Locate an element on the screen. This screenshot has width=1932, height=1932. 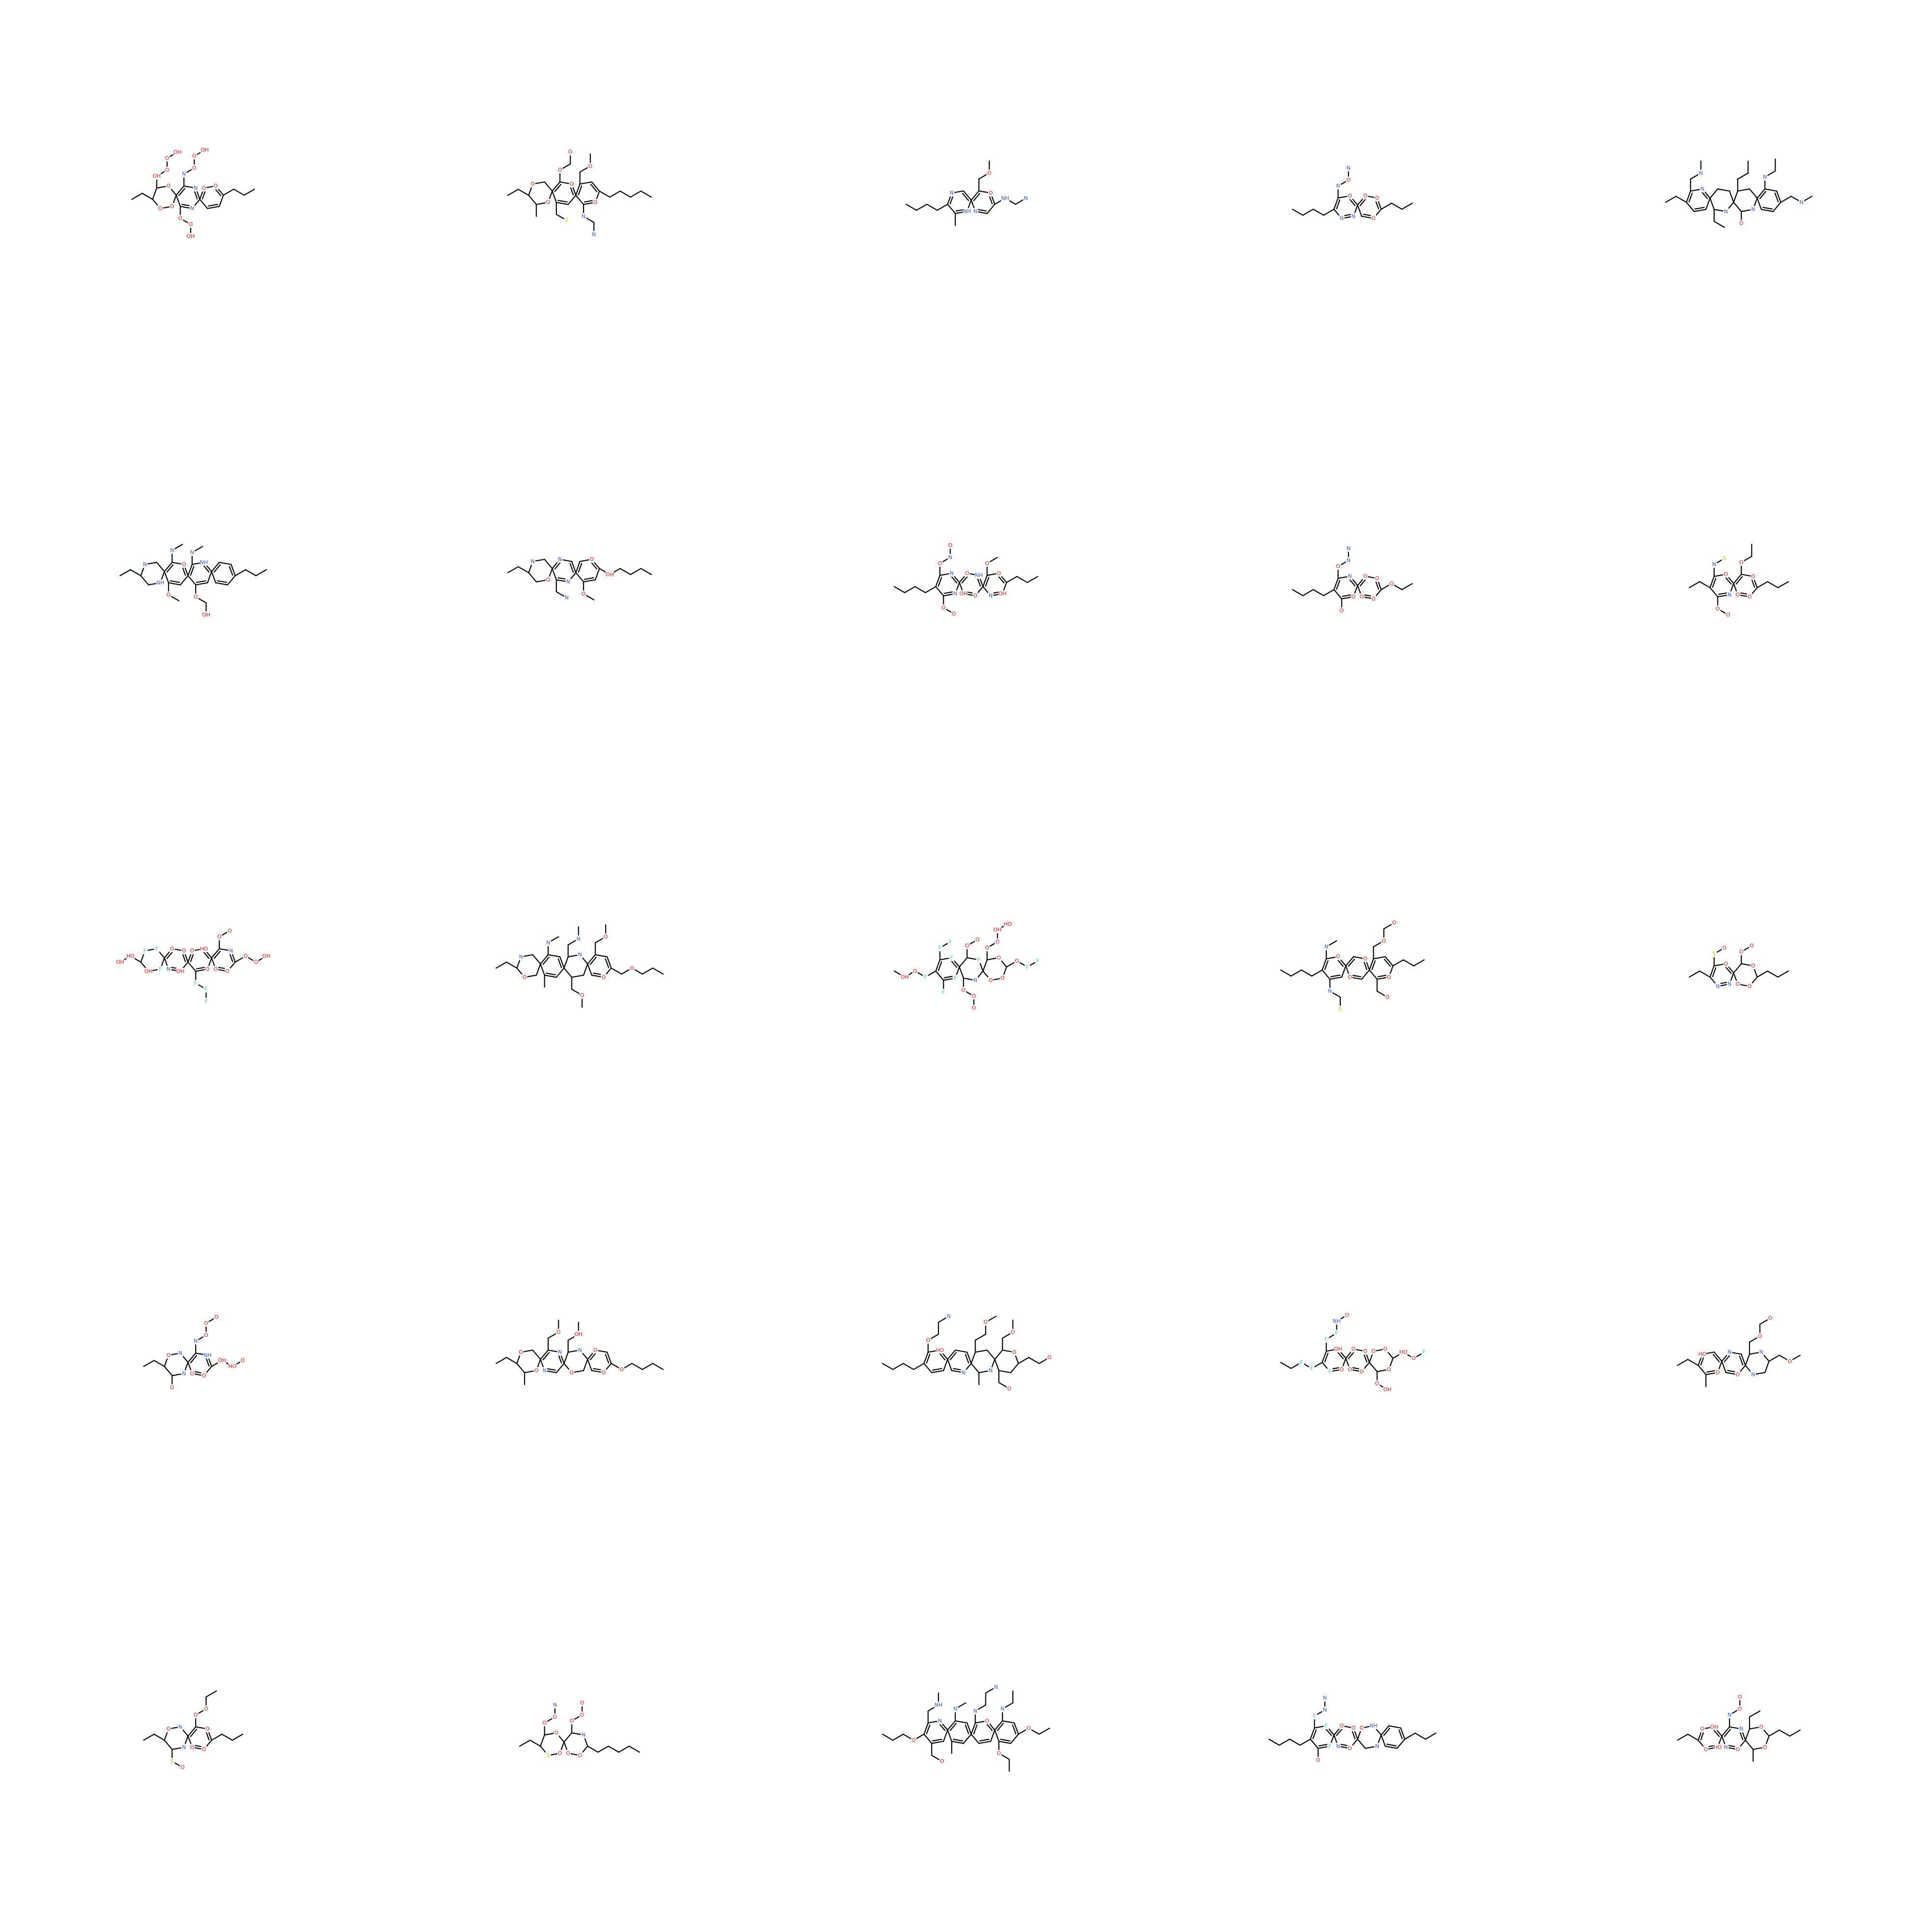
atom-label: NH is located at coordinates (967, 211).